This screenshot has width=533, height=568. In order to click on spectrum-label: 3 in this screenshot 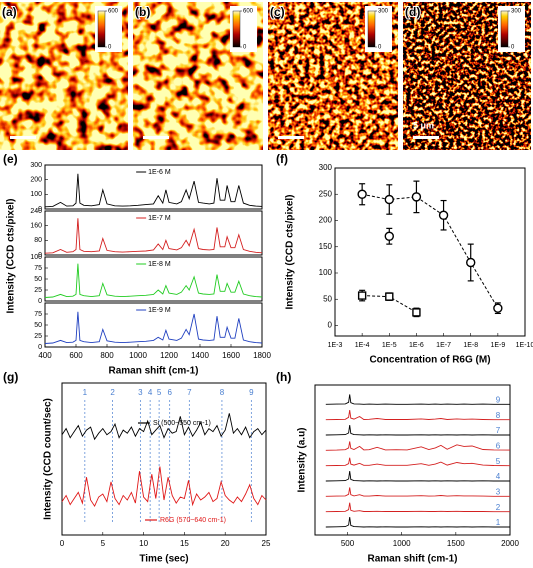, I will do `click(498, 491)`.